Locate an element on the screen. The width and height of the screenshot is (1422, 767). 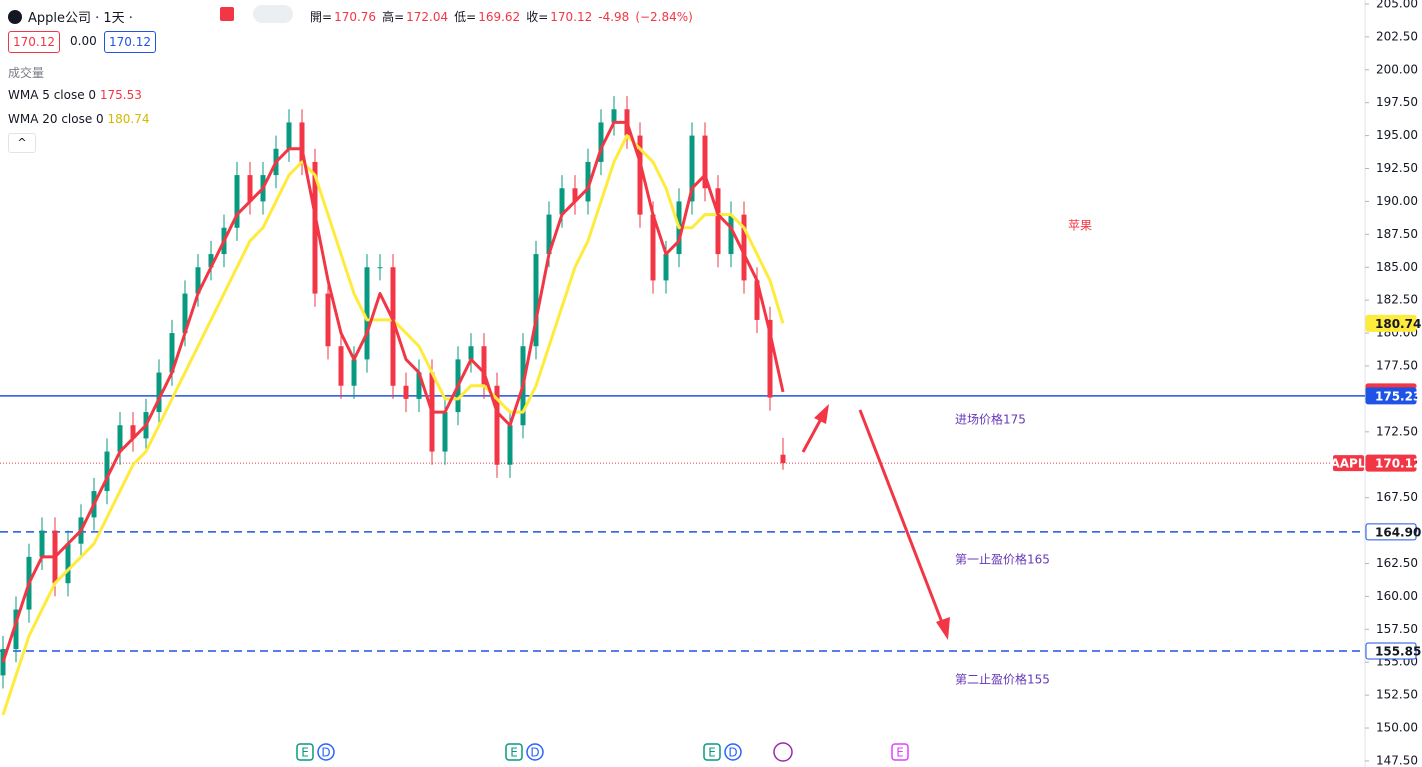
legend-name: WMA 5 close 0 is located at coordinates (52, 95).